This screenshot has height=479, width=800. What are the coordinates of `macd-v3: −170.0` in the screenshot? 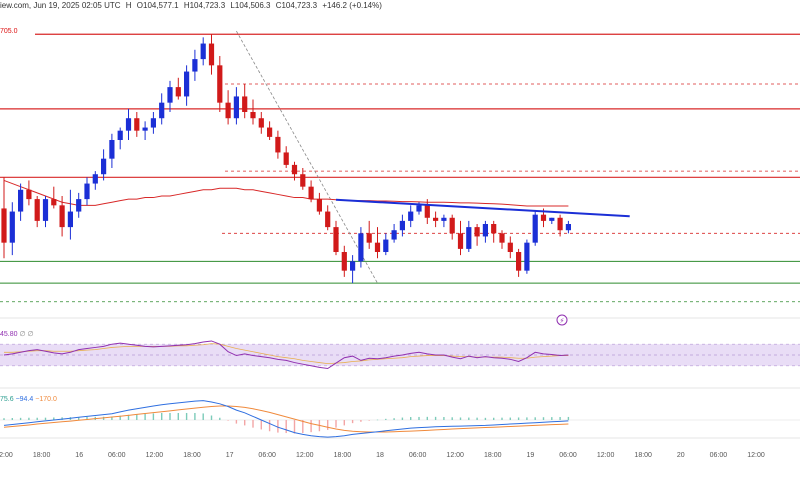 It's located at (46, 399).